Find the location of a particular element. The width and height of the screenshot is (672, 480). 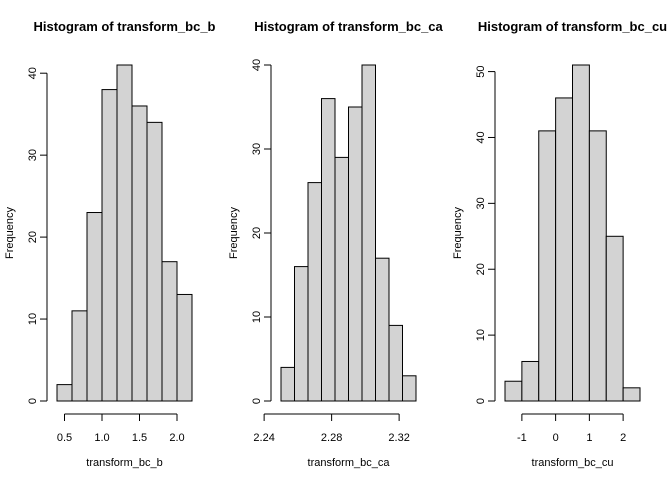

x-tick-label: 2.24 is located at coordinates (263, 438).